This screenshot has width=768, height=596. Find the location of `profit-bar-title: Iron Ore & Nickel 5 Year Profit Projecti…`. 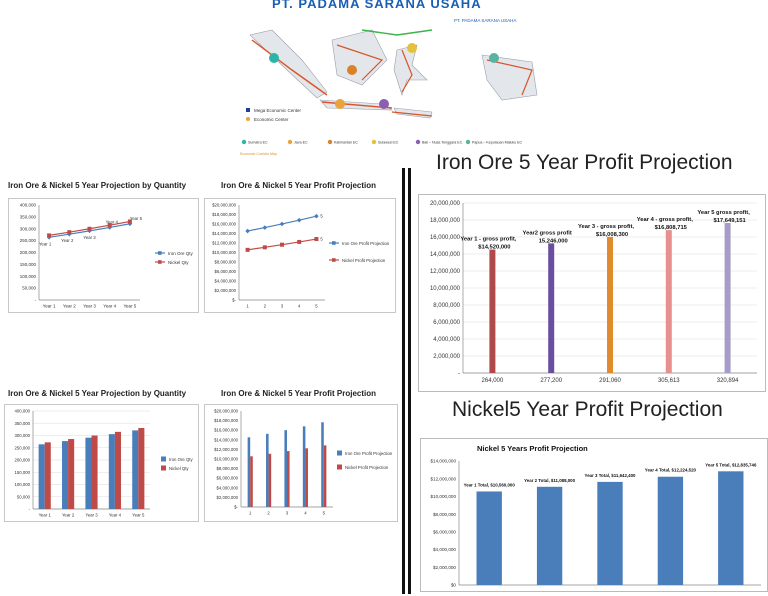

profit-bar-title: Iron Ore & Nickel 5 Year Profit Projecti… is located at coordinates (299, 393).